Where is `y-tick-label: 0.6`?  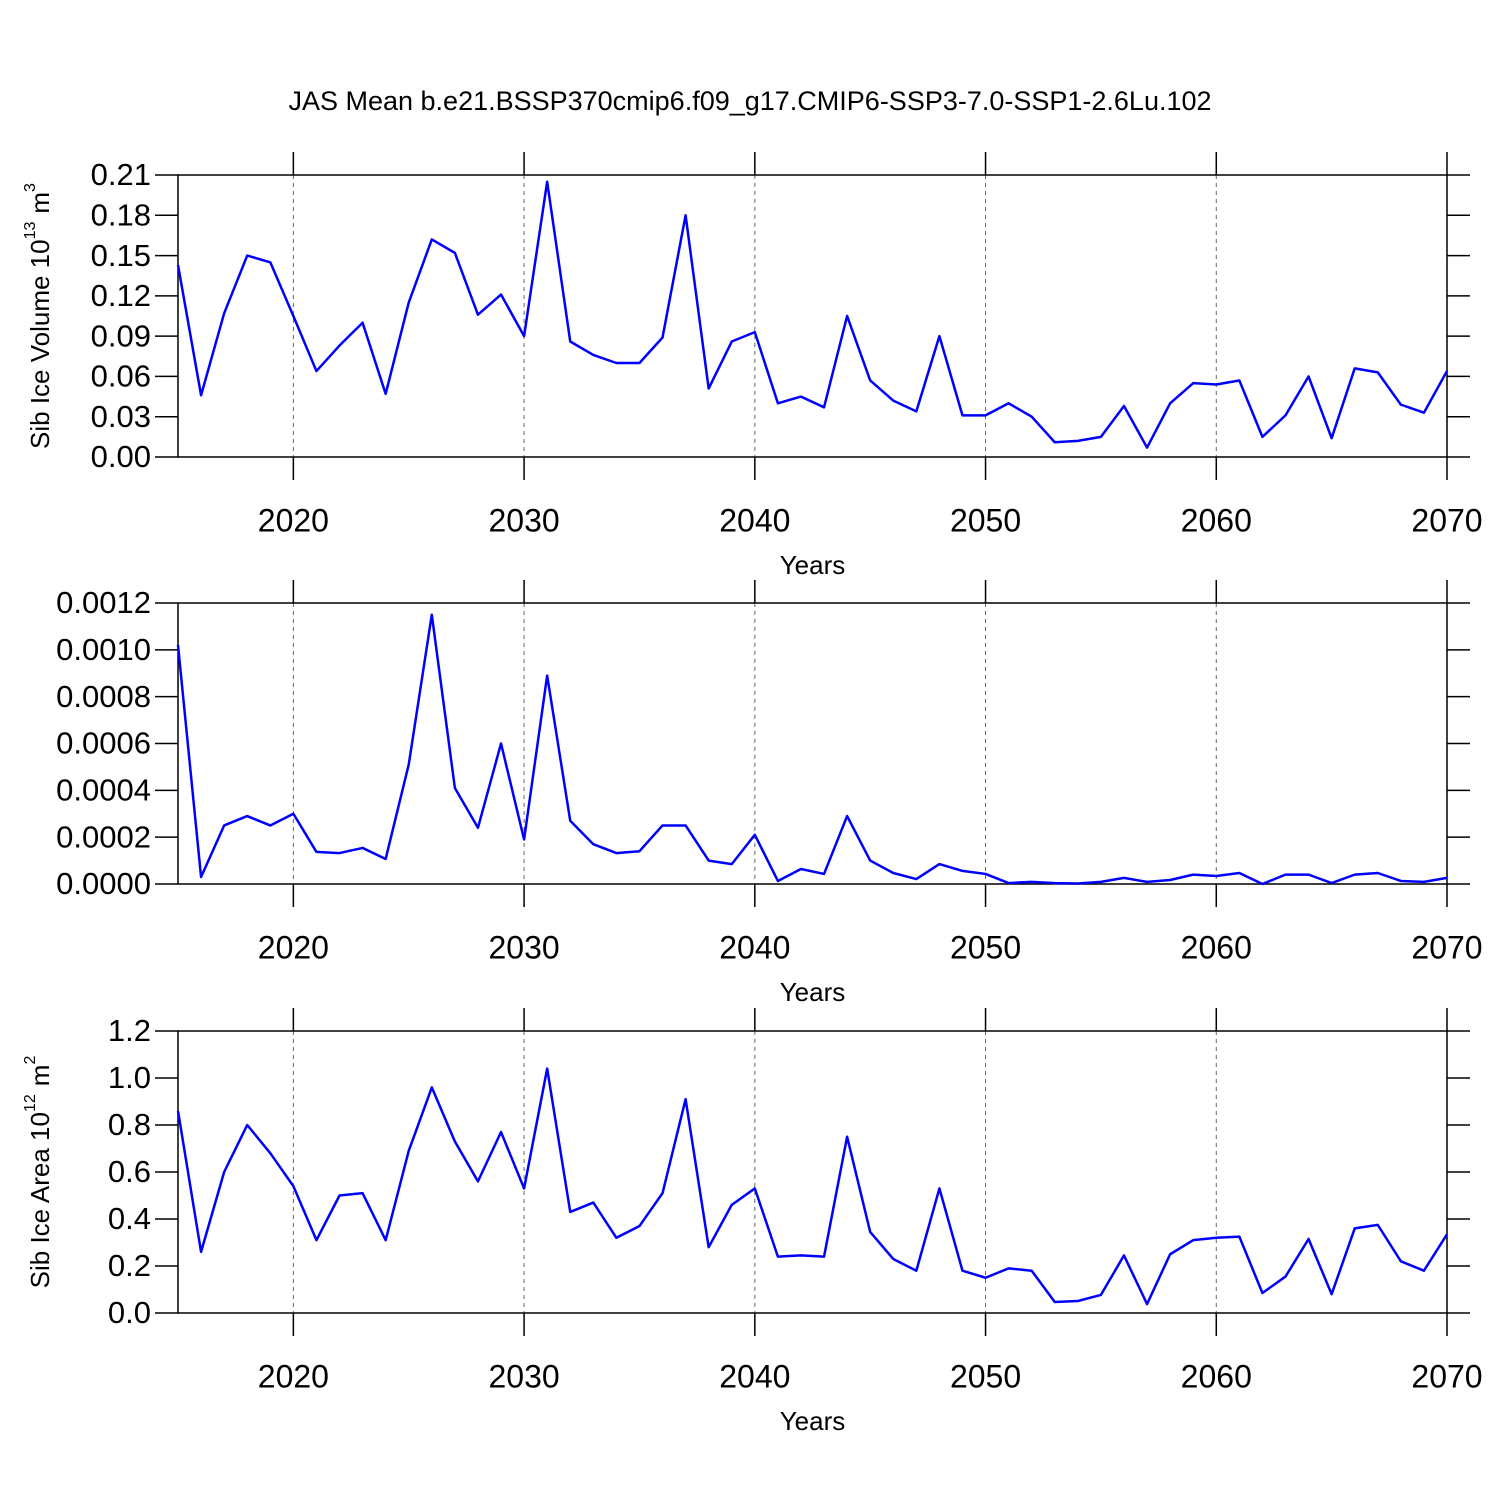 y-tick-label: 0.6 is located at coordinates (129, 1171).